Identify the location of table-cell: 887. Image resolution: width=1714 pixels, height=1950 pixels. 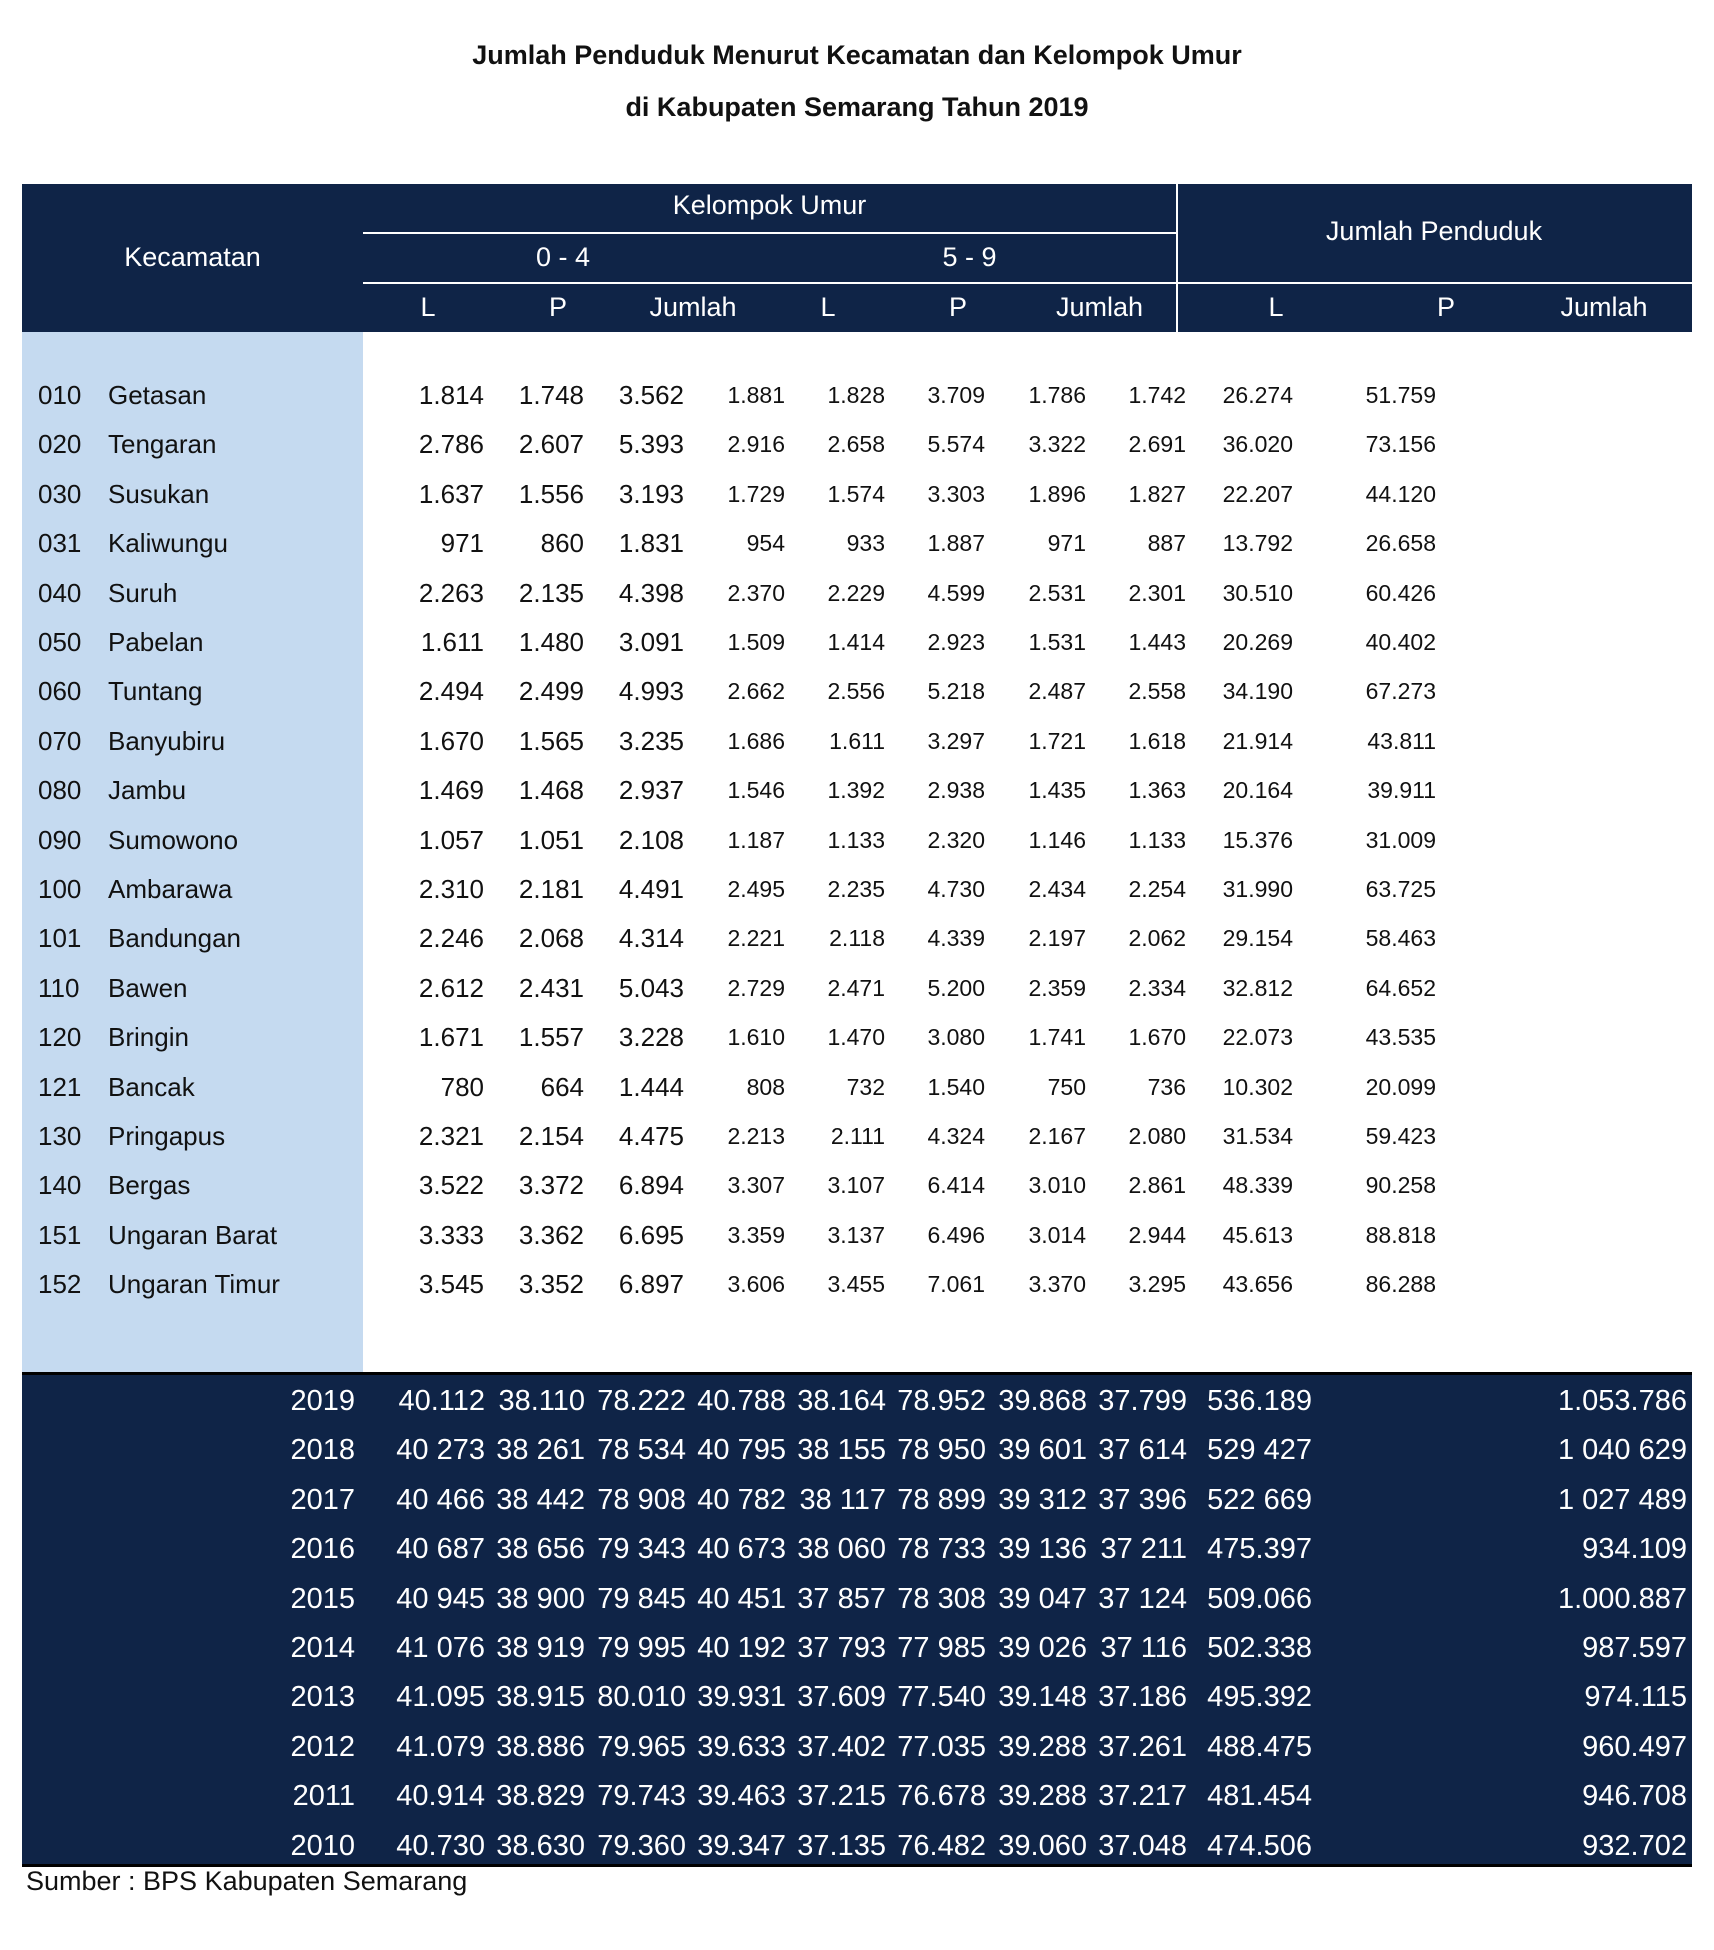
(1166, 543).